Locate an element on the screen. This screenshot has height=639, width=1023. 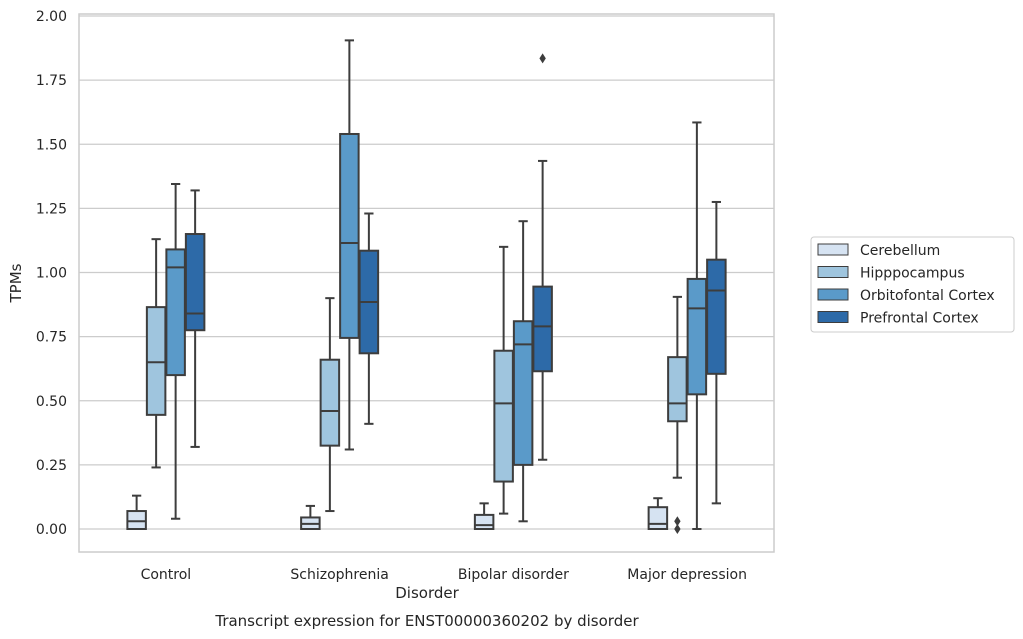
legend-label: Cerebellum is located at coordinates (900, 251).